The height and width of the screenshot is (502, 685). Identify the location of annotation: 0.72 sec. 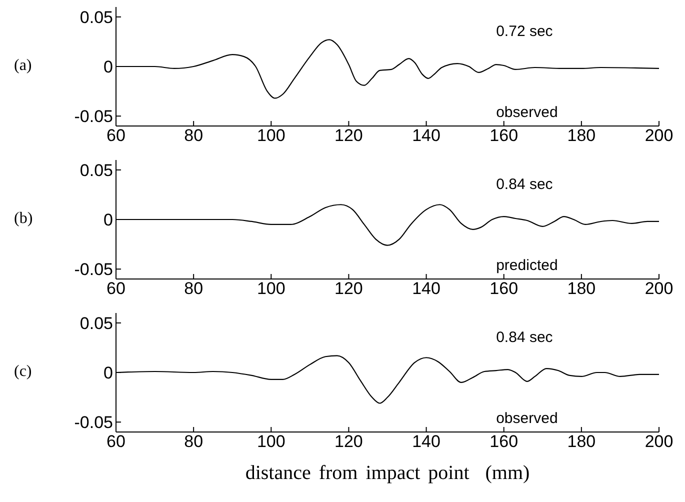
(524, 31).